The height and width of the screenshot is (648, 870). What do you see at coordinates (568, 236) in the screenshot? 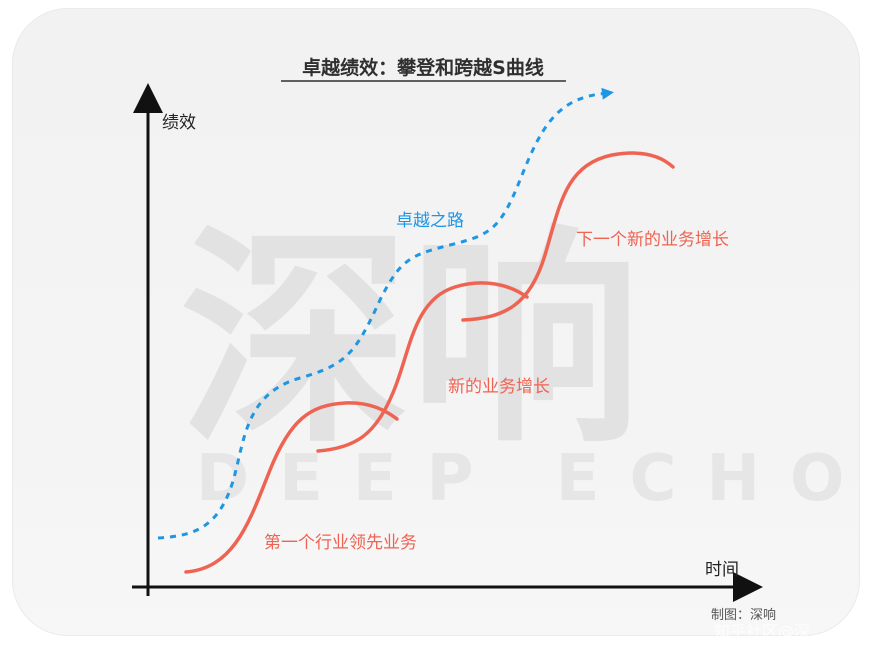
I see `s-curve-next-growth` at bounding box center [568, 236].